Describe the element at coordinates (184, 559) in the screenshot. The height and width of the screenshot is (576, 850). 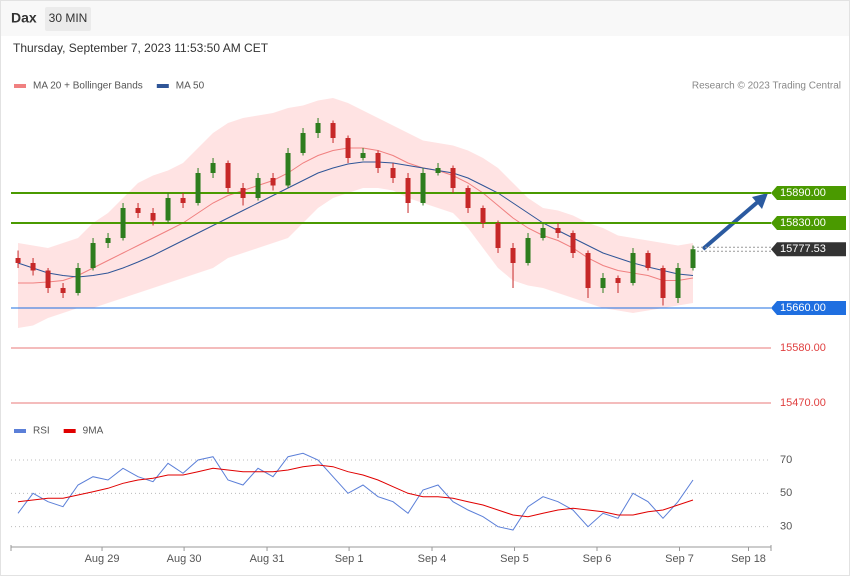
I see `x-tick-label: Aug 30` at that location.